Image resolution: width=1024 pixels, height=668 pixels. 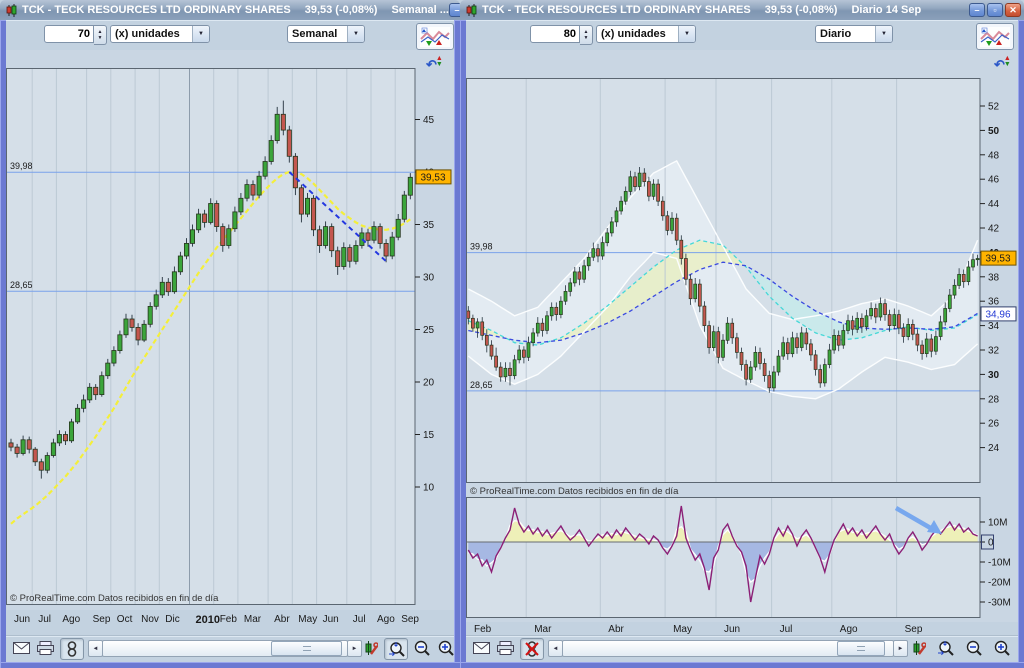 I want to click on x-axis-label: Mar, so click(x=252, y=619).